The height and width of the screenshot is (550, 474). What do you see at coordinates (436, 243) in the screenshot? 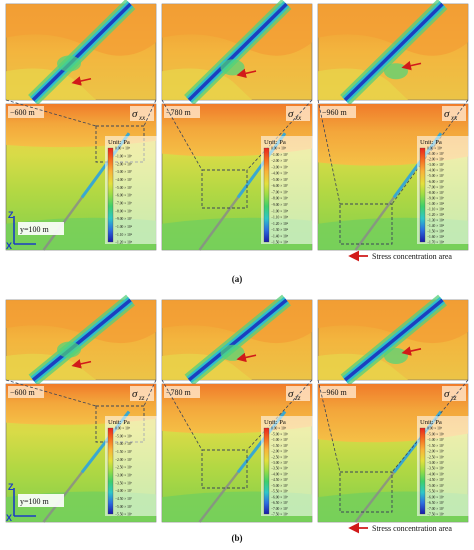
I see `colorbar-tick: −1.70 × 10⁸` at bounding box center [436, 243].